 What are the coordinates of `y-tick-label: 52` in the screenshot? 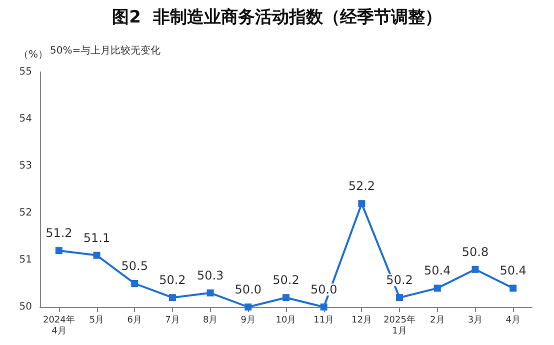 It's located at (25, 213).